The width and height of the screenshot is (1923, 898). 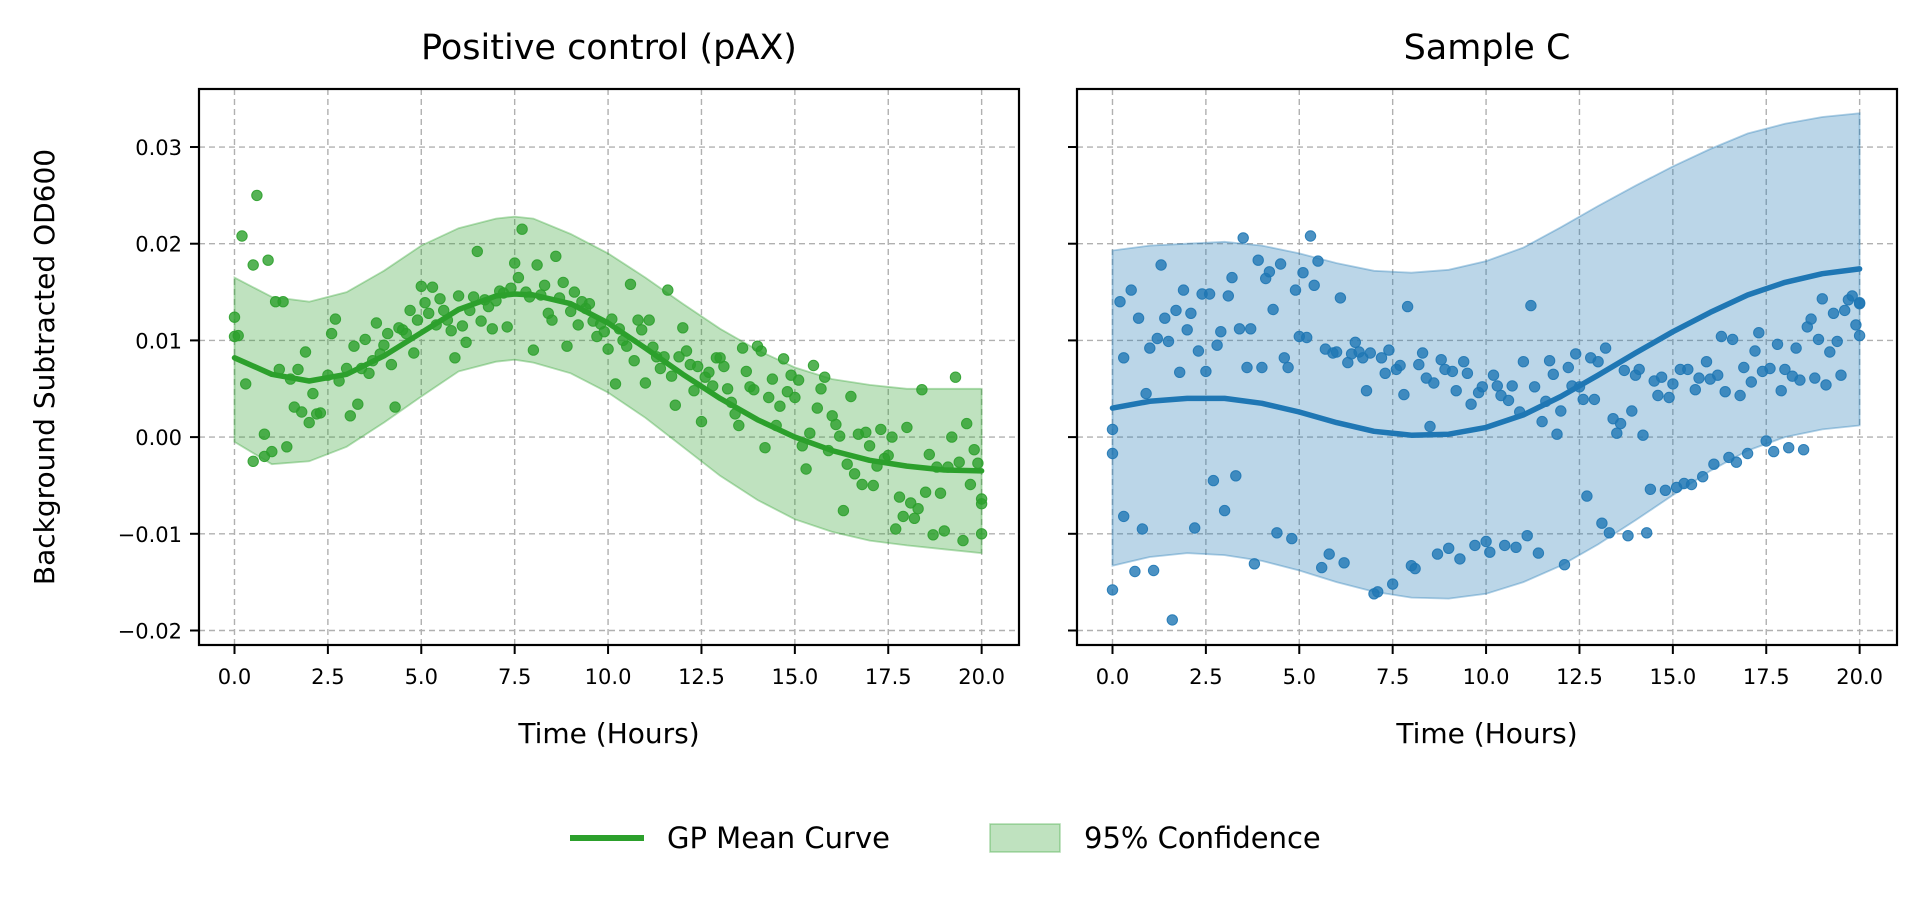 What do you see at coordinates (1025, 838) in the screenshot?
I see `legend-band-swatch` at bounding box center [1025, 838].